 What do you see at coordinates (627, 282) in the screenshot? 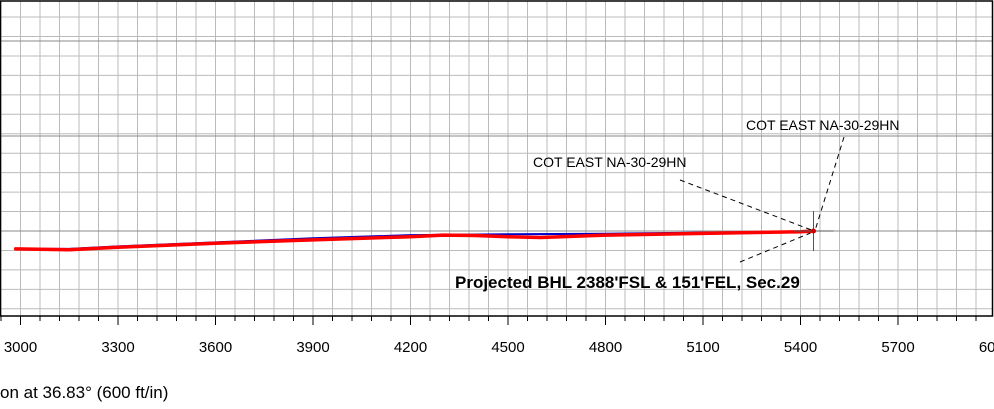
I see `projected-bhl-label: Projected BHL 2388'FSL & 151'FEL, Sec.29` at bounding box center [627, 282].